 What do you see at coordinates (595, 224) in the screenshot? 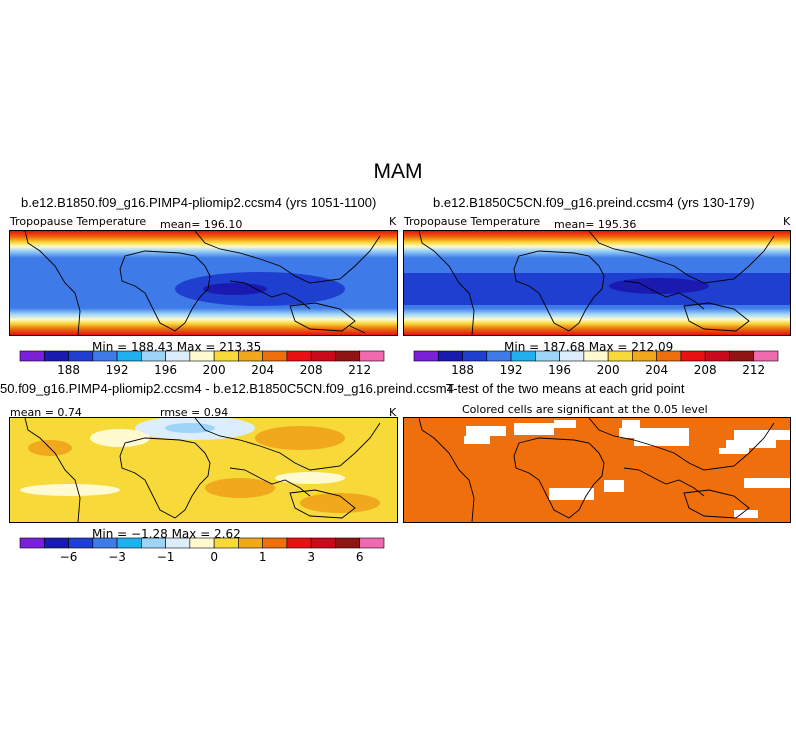
I see `panel2-mean-label: mean= 195.36` at bounding box center [595, 224].